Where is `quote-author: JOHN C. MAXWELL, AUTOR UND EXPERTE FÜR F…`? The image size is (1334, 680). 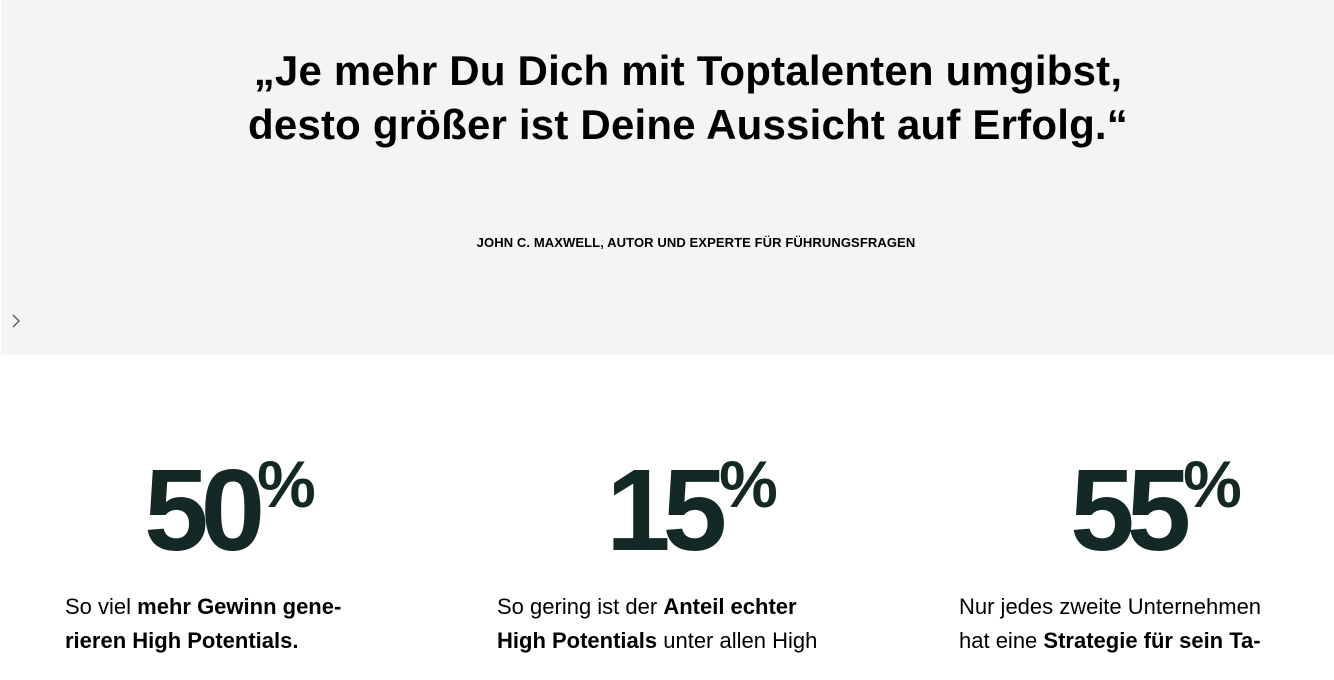
quote-author: JOHN C. MAXWELL, AUTOR UND EXPERTE FÜR F… is located at coordinates (696, 242).